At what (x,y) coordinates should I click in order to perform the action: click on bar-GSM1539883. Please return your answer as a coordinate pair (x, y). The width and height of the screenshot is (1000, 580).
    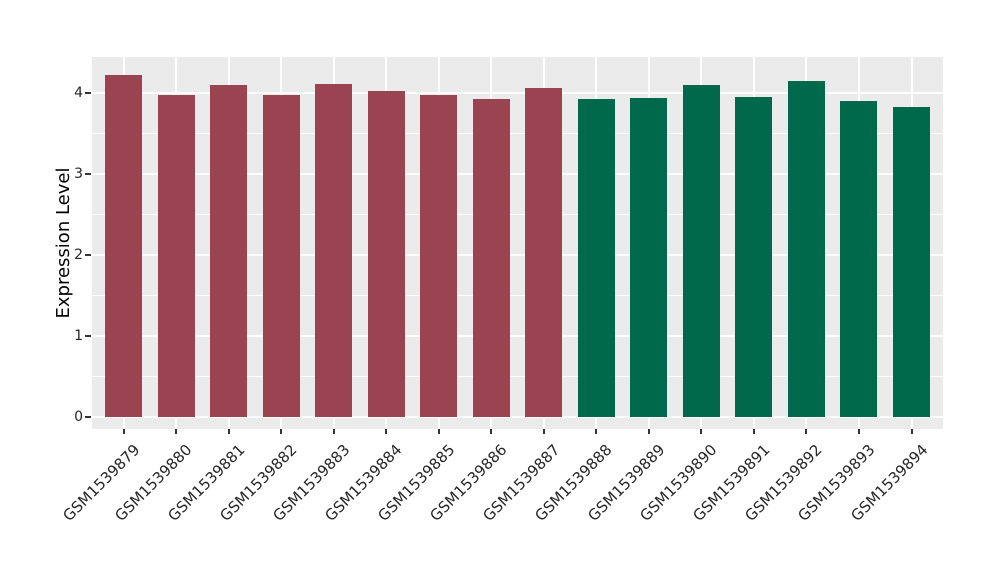
    Looking at the image, I should click on (334, 250).